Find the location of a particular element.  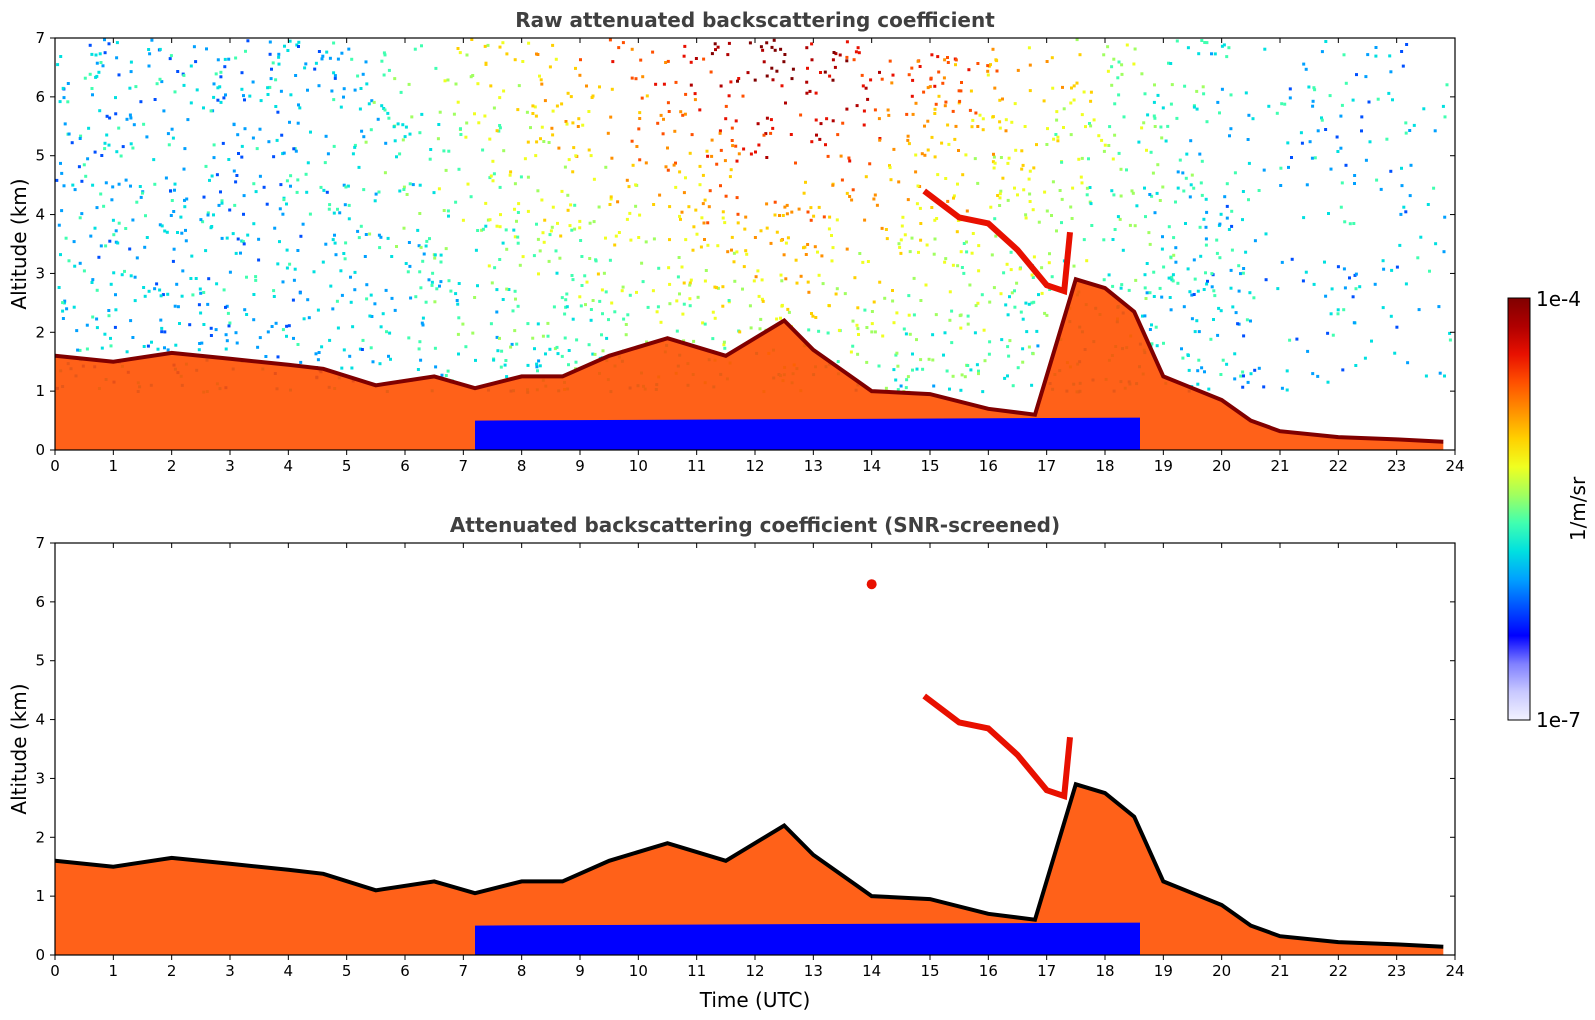

y-tick-label: 5 is located at coordinates (40, 156).